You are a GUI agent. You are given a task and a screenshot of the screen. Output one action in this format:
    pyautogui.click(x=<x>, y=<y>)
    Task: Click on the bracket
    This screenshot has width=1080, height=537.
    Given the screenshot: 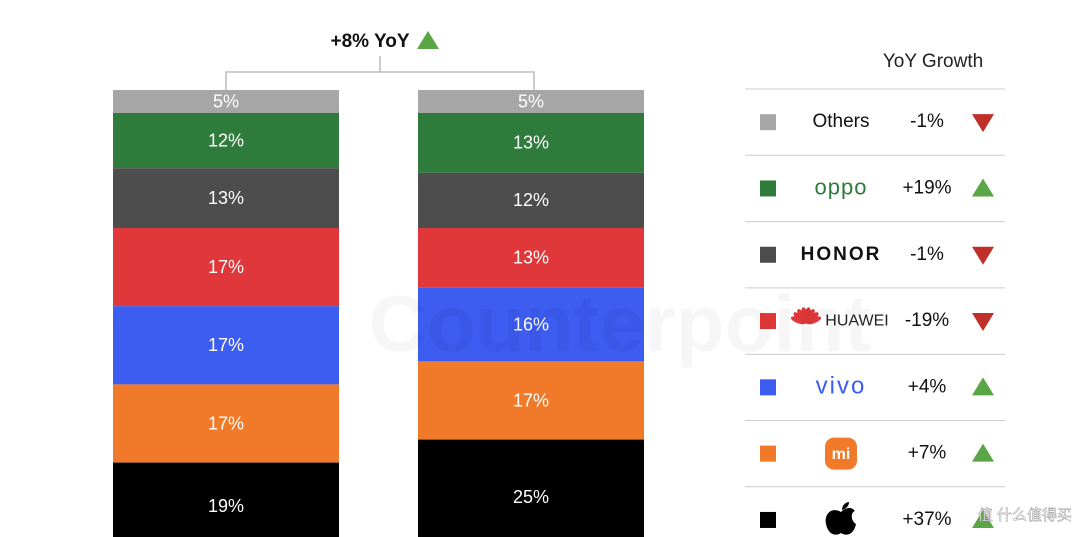 What is the action you would take?
    pyautogui.click(x=380, y=73)
    